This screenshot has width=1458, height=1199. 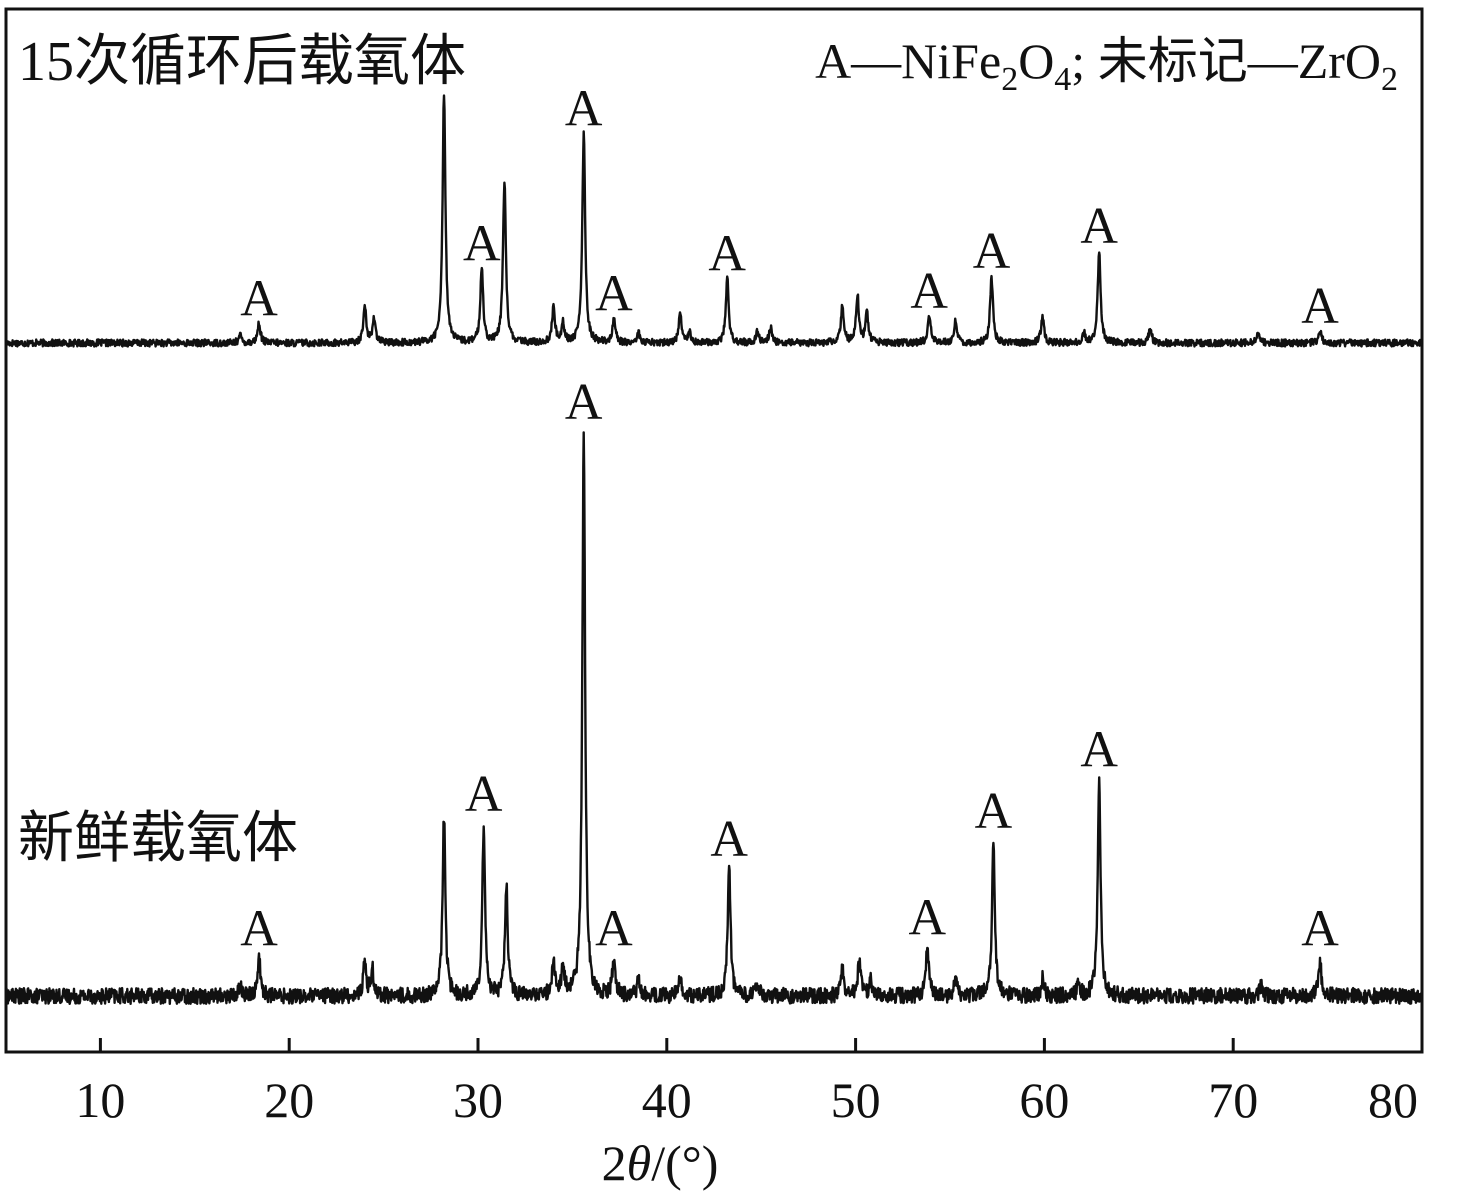 What do you see at coordinates (667, 1100) in the screenshot?
I see `x-tick-label: 40` at bounding box center [667, 1100].